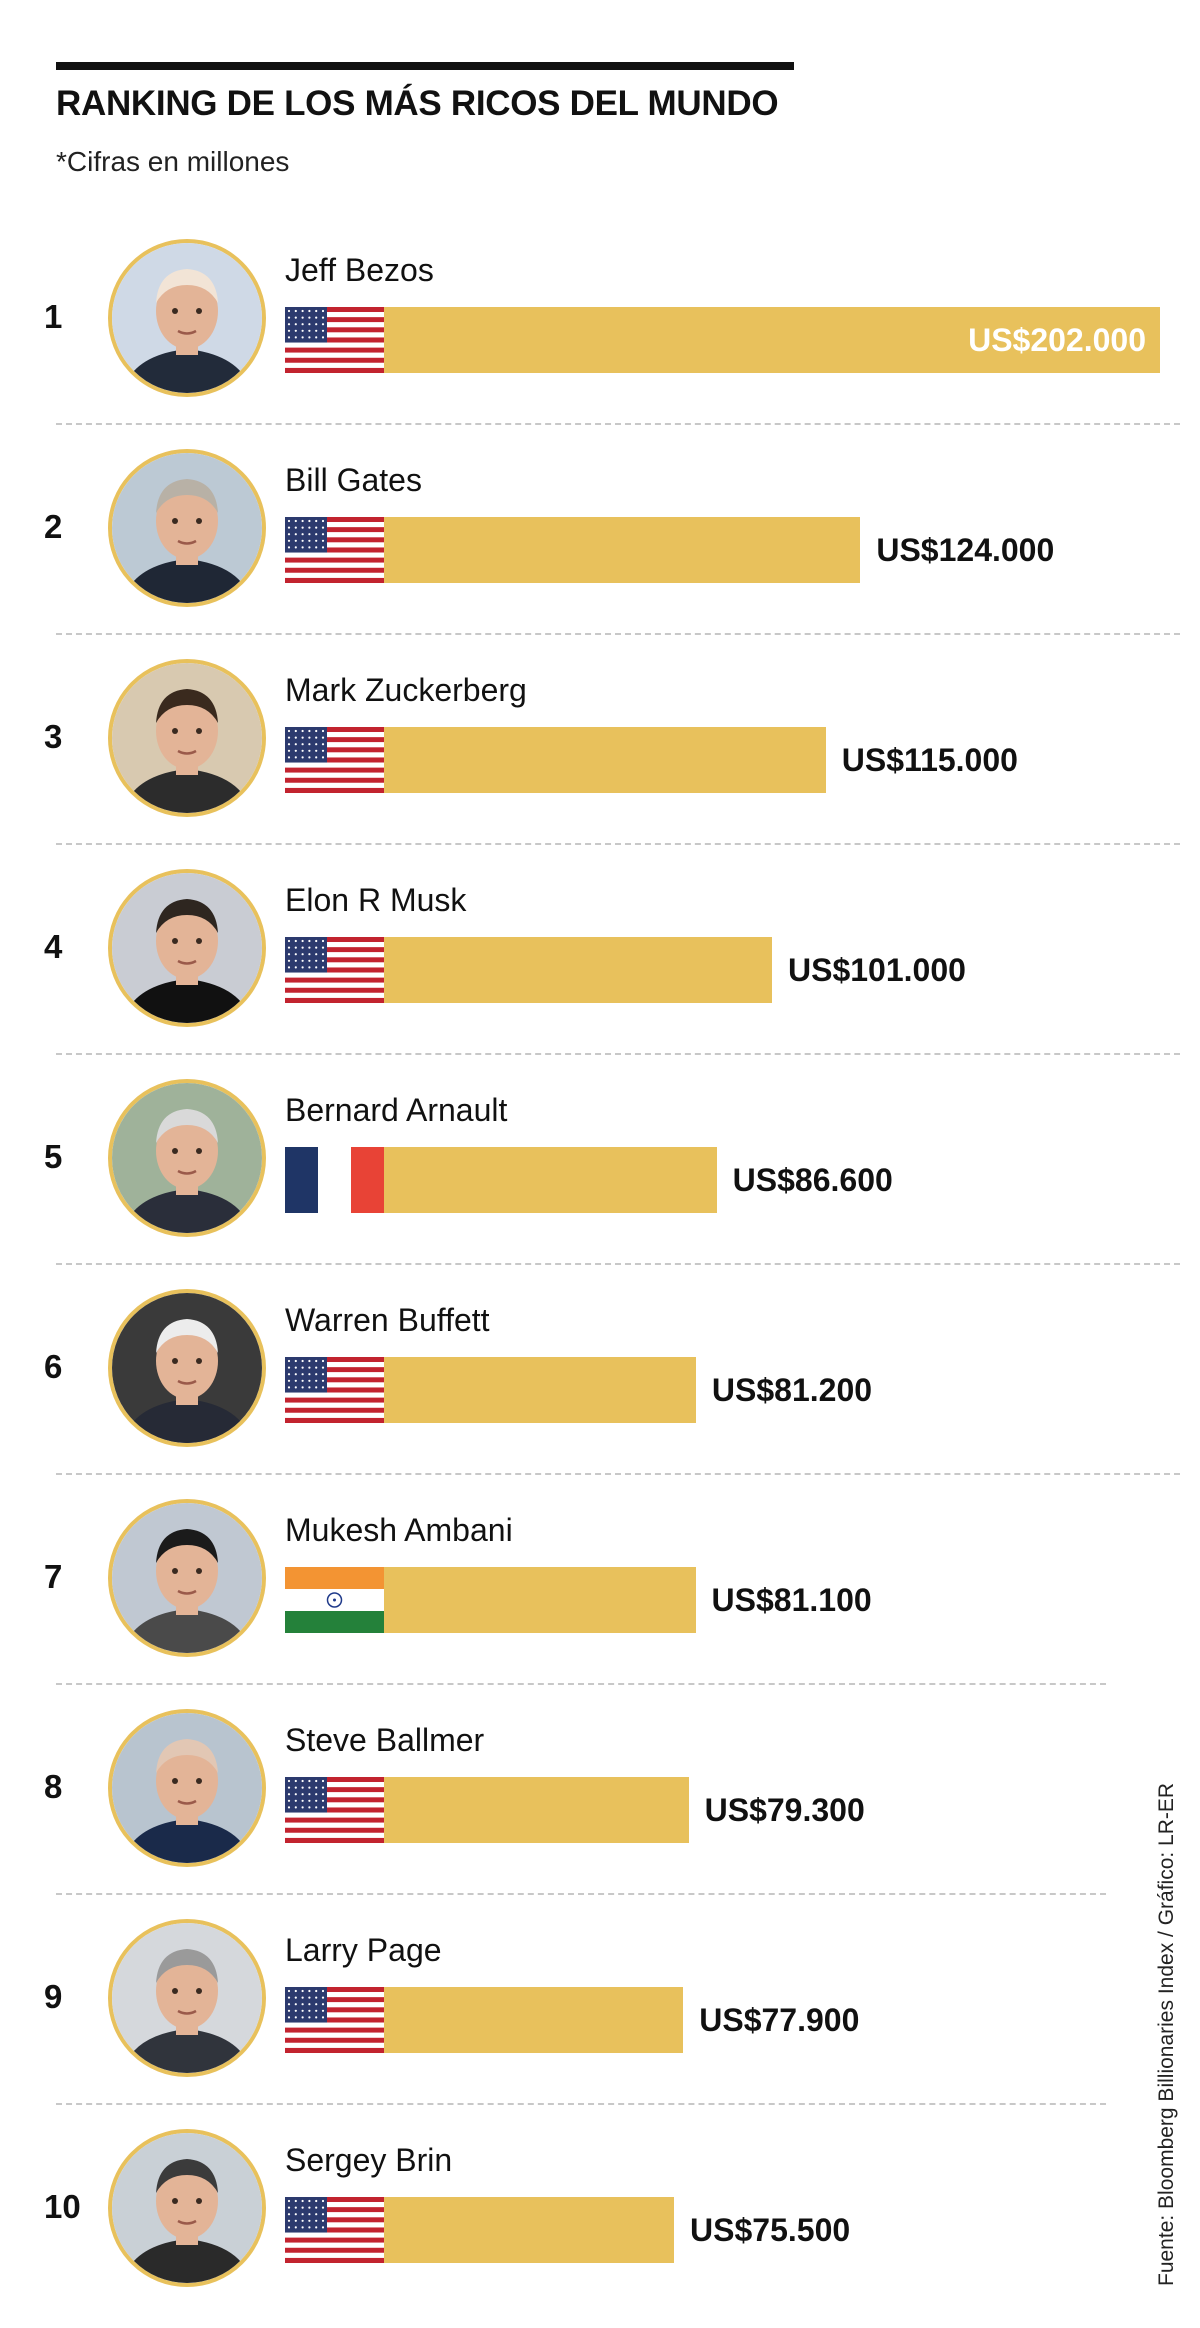  Describe the element at coordinates (173, 161) in the screenshot. I see `chart-subtitle: *Cifras en millones` at that location.